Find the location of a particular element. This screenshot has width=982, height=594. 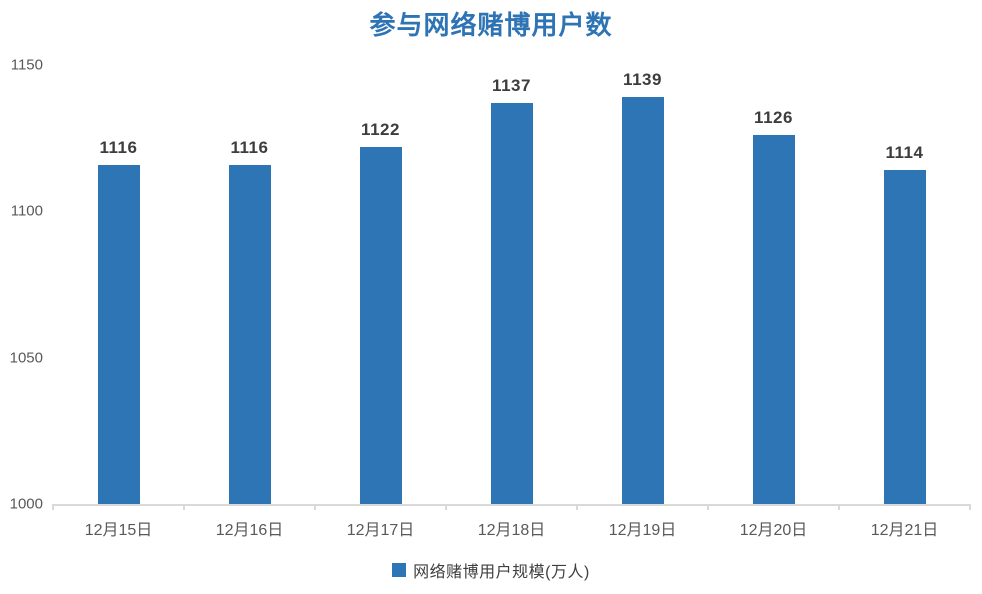

bar-value-label: 1122 is located at coordinates (380, 129).